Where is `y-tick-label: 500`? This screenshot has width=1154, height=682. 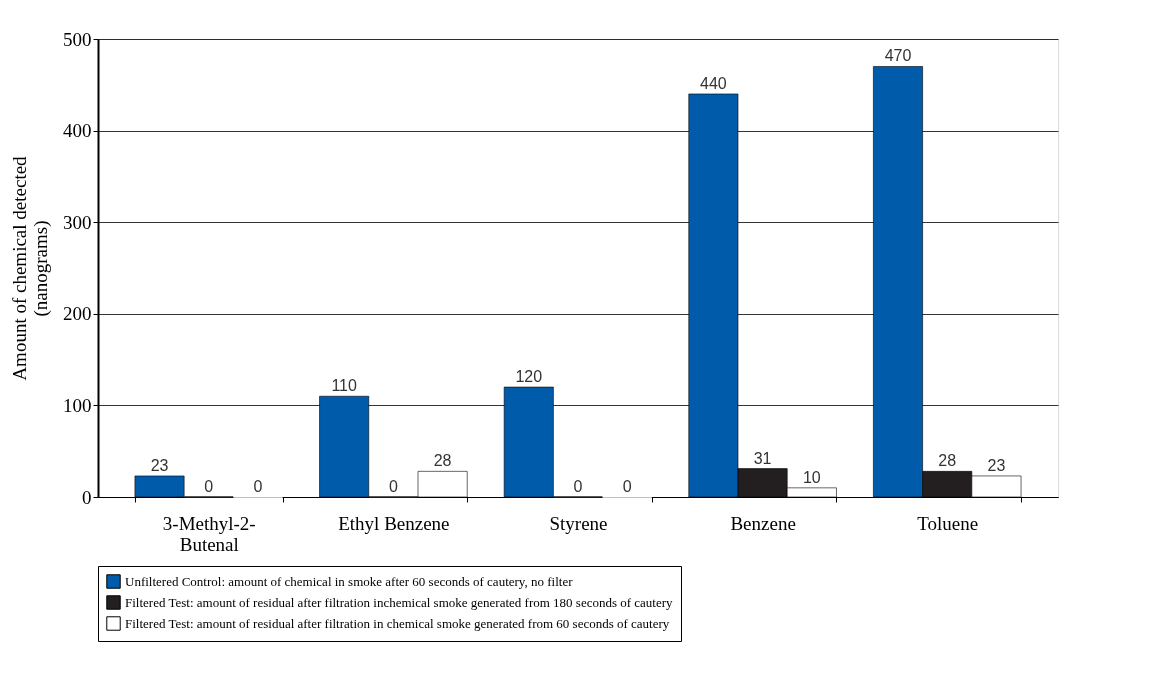
y-tick-label: 500 is located at coordinates (77, 39).